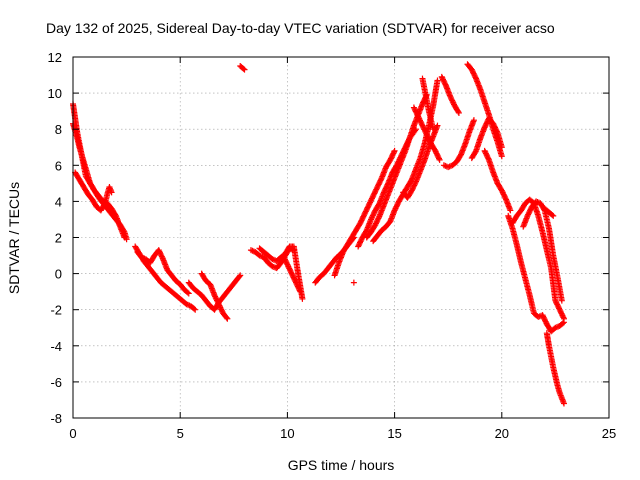  What do you see at coordinates (609, 433) in the screenshot?
I see `x-tick-label: 25` at bounding box center [609, 433].